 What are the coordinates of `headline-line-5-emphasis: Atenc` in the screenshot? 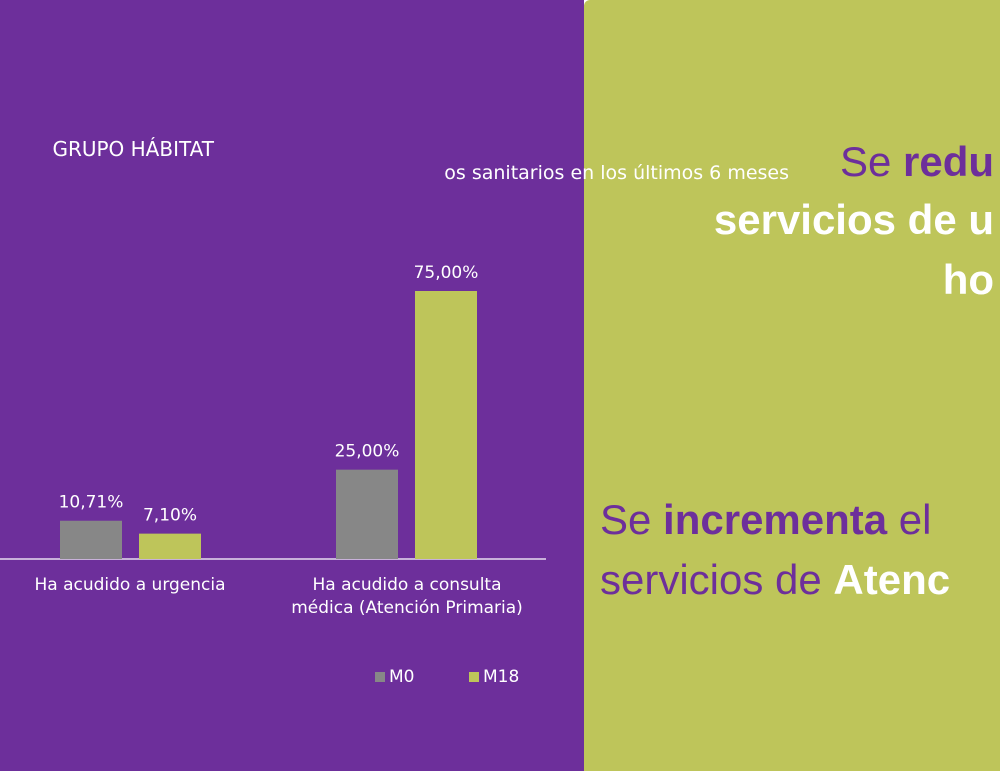 It's located at (892, 579).